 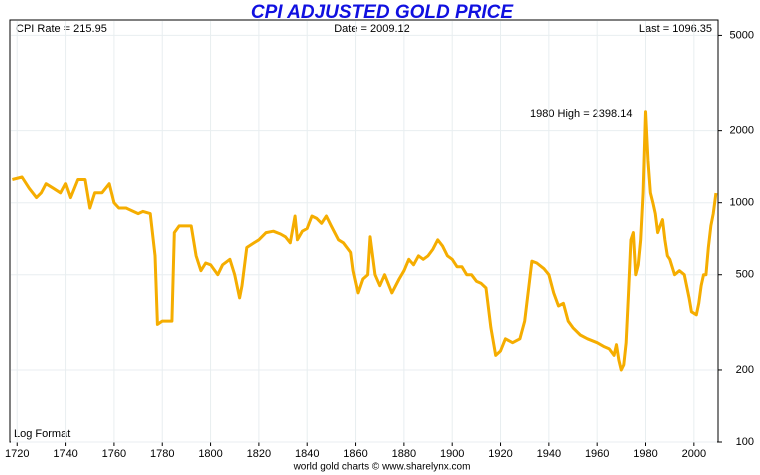 I want to click on x-tick-label: 1760, so click(x=114, y=454).